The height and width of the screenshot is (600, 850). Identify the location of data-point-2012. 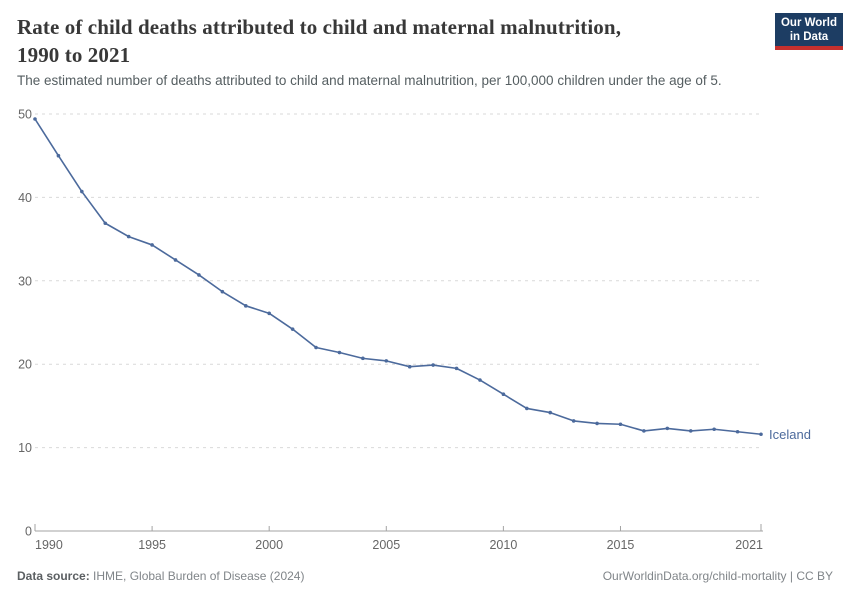
(550, 412).